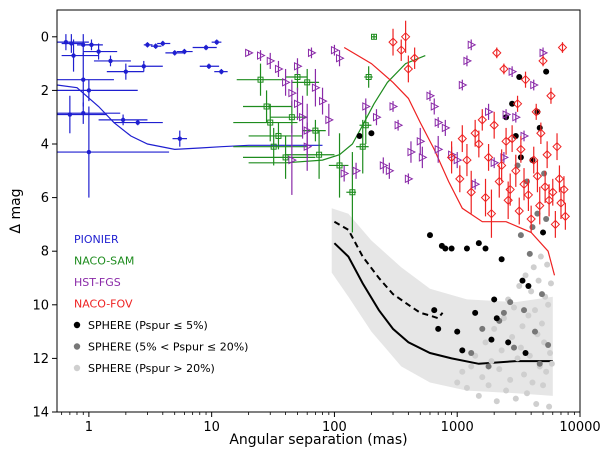 This screenshot has height=452, width=614. I want to click on y-tick-label: 4, so click(45, 145).